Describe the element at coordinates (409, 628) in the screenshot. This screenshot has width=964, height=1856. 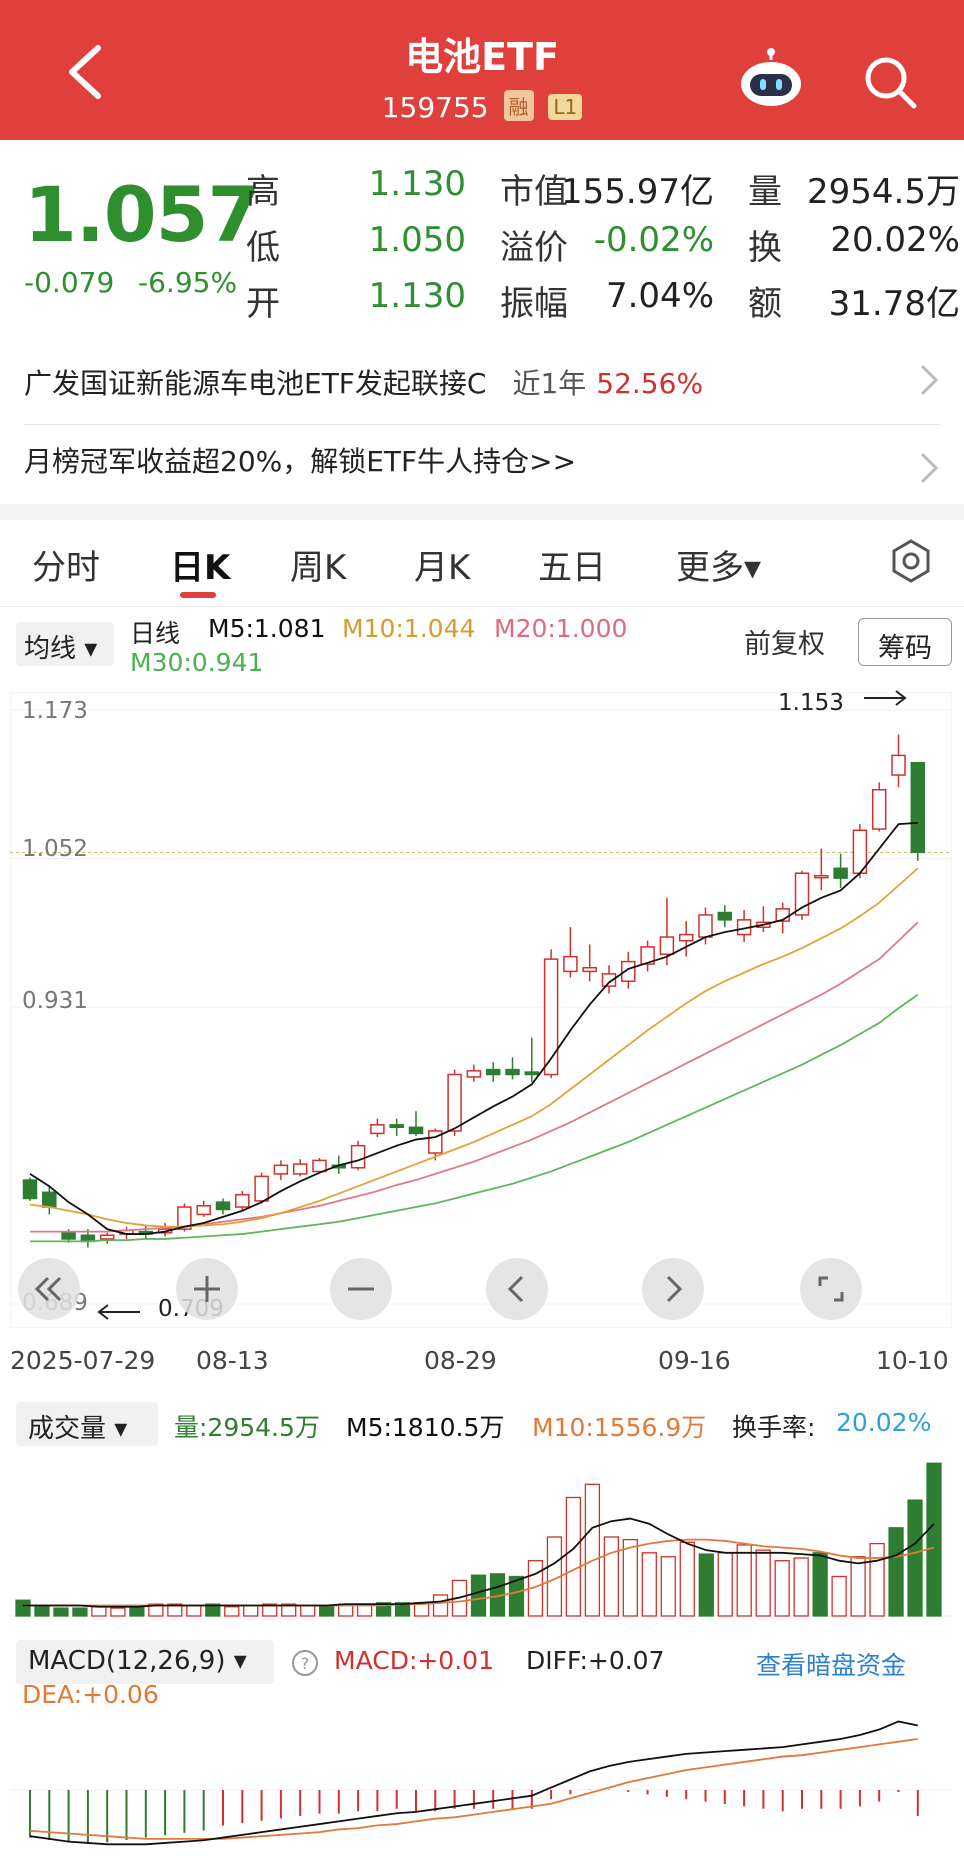
I see `ma10-legend: M10:1.044` at that location.